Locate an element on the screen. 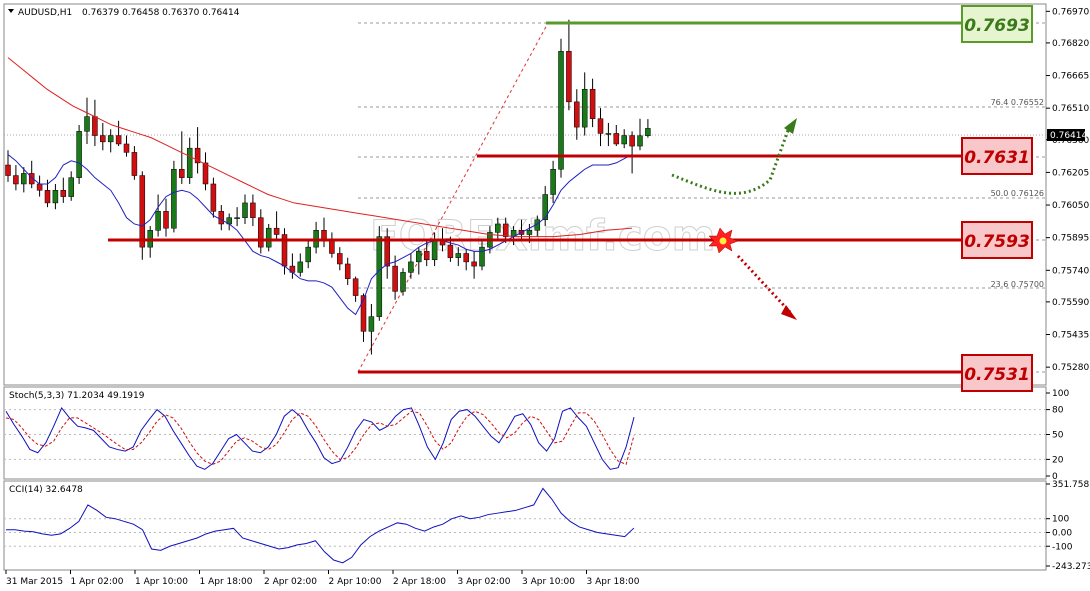 Image resolution: width=1090 pixels, height=591 pixels. level-box-0.7593: 0.7593 is located at coordinates (997, 240).